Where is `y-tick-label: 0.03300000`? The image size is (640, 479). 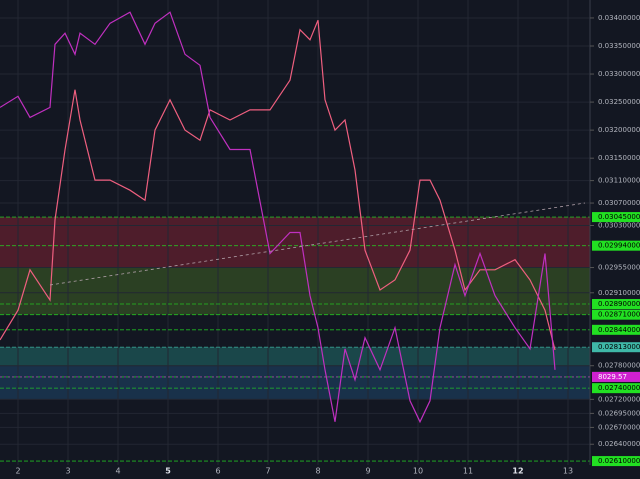
y-tick-label: 0.03300000 is located at coordinates (619, 74).